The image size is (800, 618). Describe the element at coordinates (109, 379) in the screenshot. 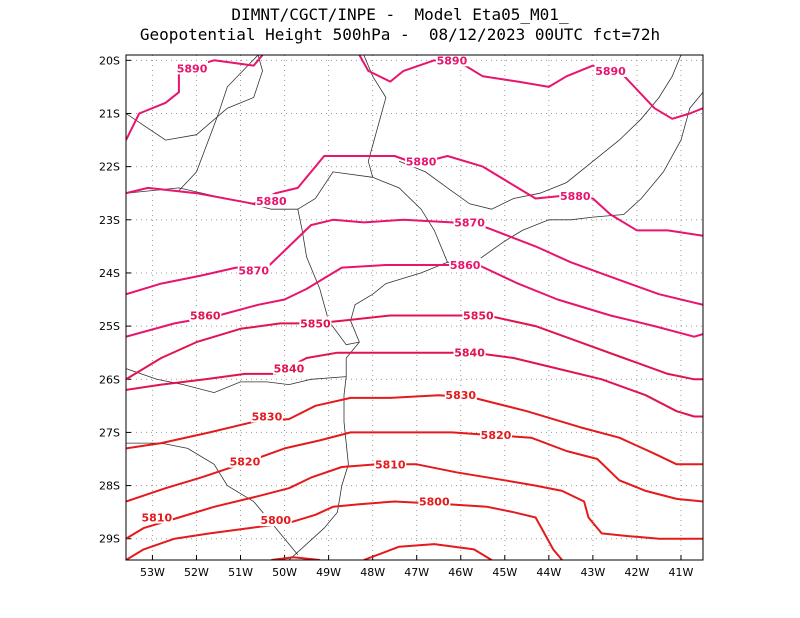

I see `lat-tick-label: 26S` at that location.